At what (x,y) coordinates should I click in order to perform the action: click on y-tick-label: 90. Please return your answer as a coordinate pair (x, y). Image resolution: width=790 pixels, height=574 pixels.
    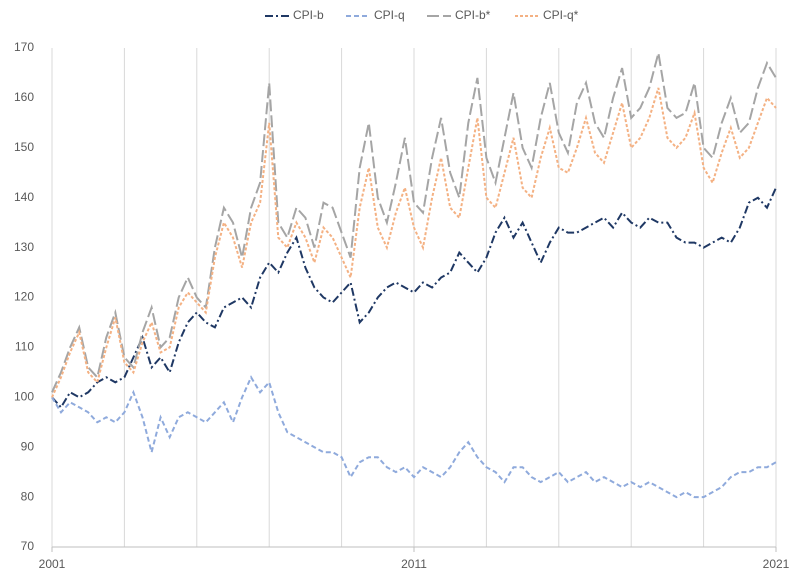
    Looking at the image, I should click on (28, 446).